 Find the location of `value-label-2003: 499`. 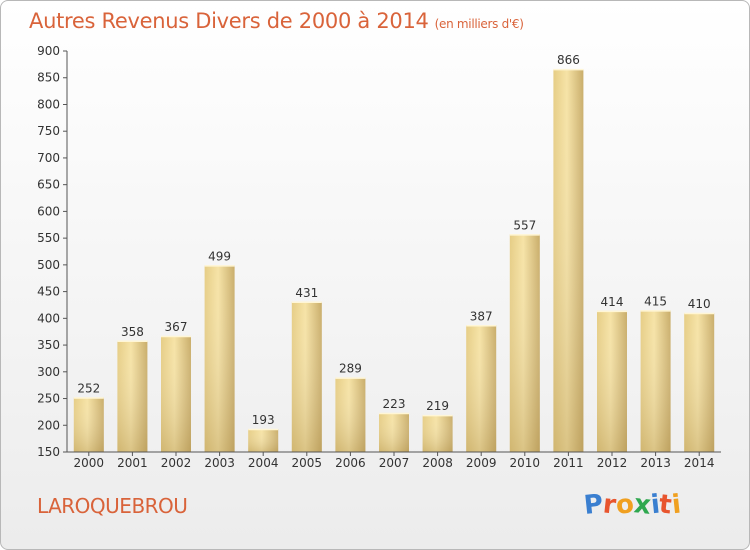

value-label-2003: 499 is located at coordinates (219, 256).